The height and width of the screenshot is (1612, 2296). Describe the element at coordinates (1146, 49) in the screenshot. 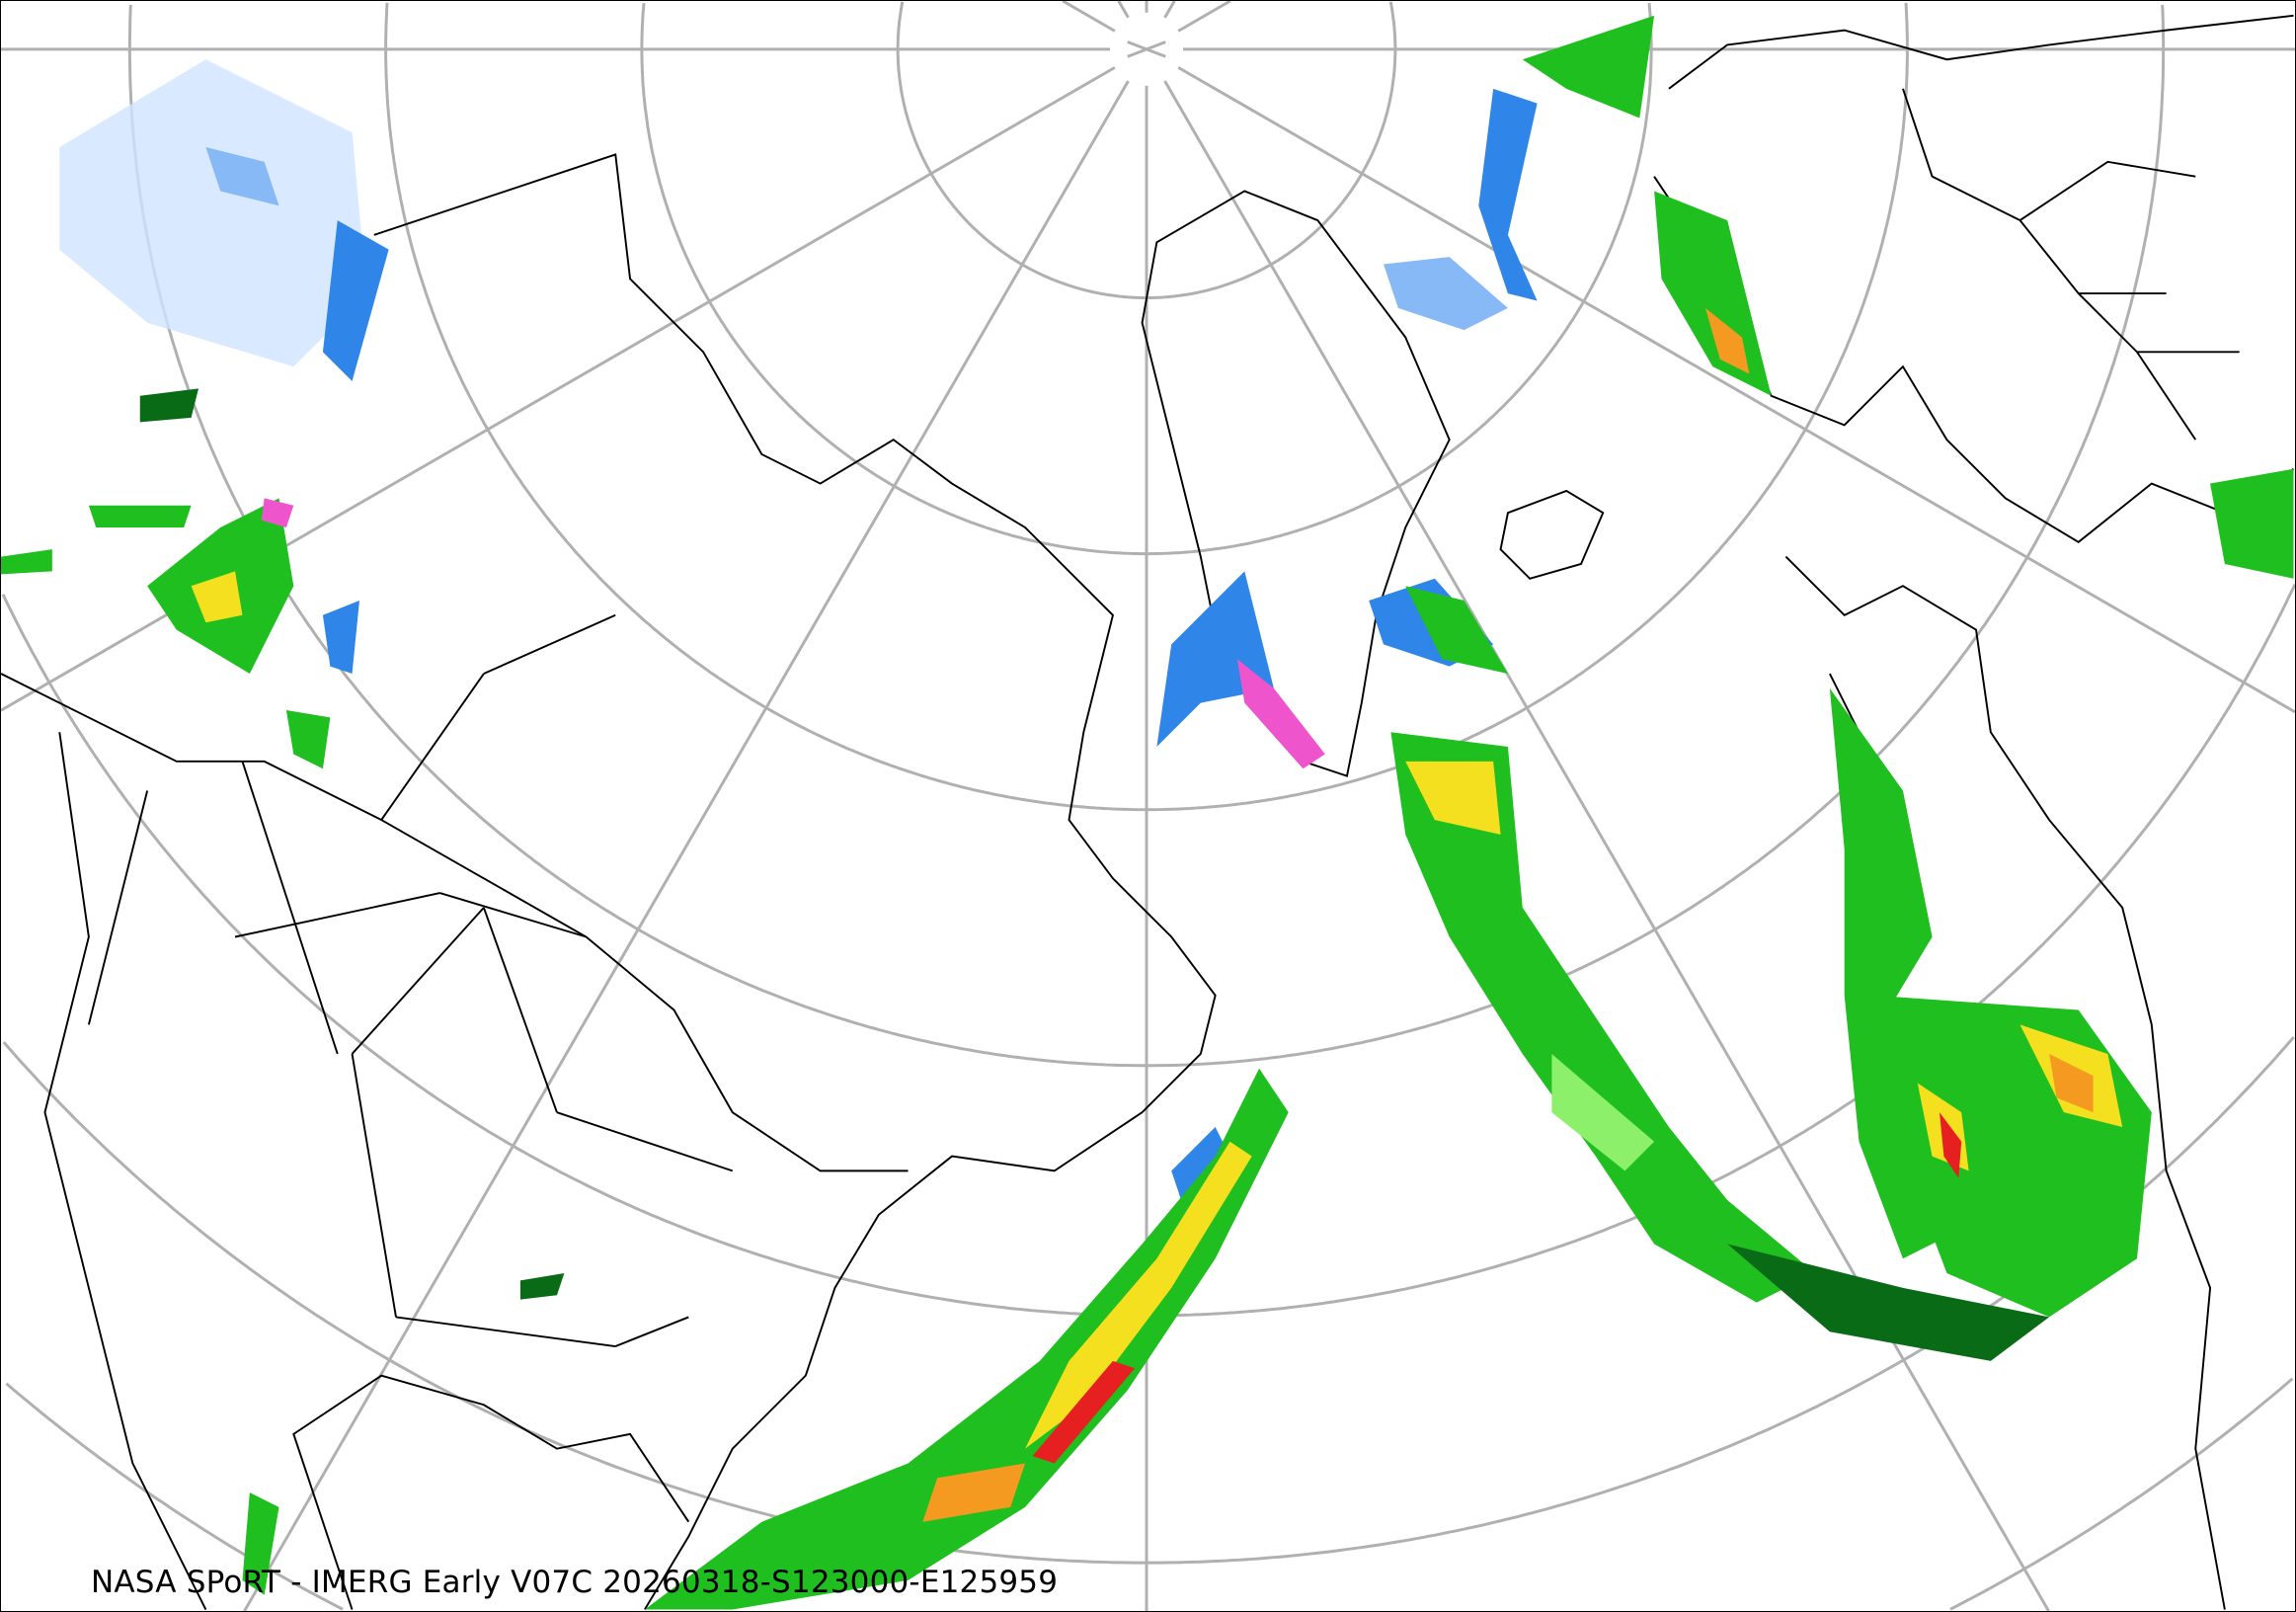

I see `pole-marker` at that location.